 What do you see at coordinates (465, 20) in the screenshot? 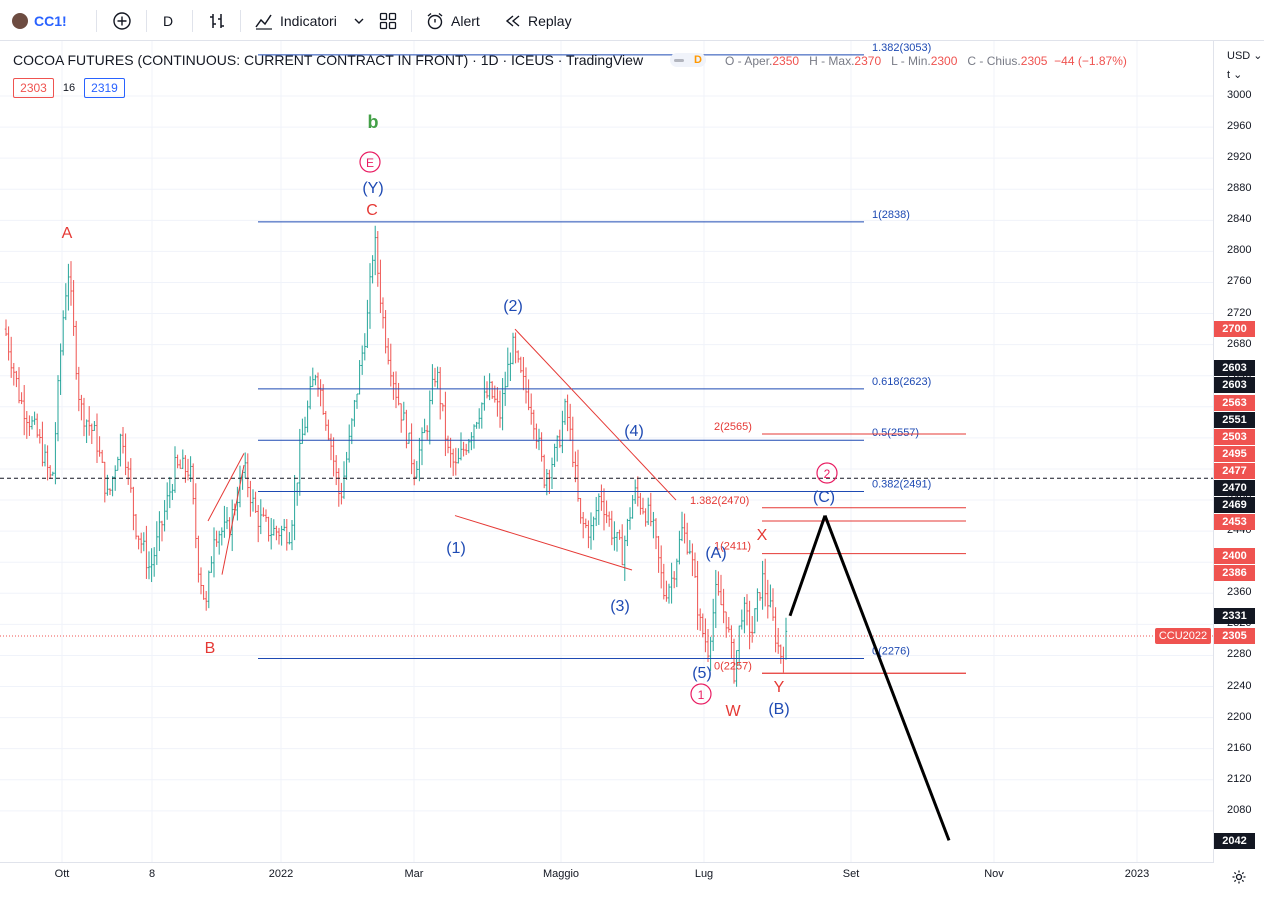
I see `alert-label: Alert` at bounding box center [465, 20].